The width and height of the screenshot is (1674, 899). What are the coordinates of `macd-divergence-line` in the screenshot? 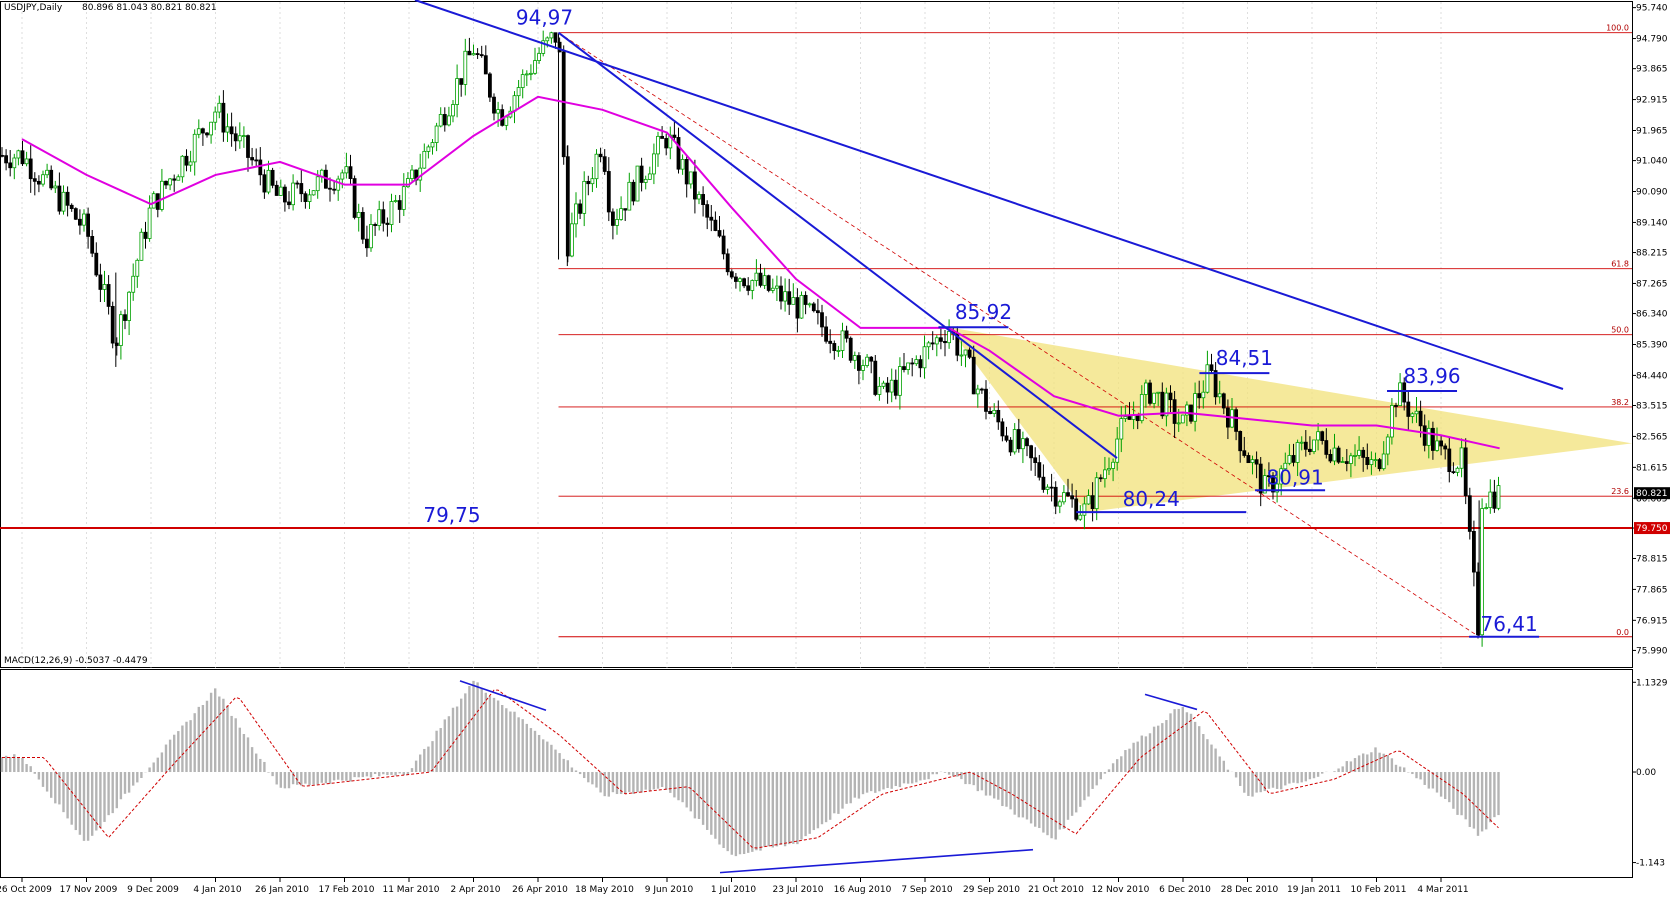 It's located at (1171, 702).